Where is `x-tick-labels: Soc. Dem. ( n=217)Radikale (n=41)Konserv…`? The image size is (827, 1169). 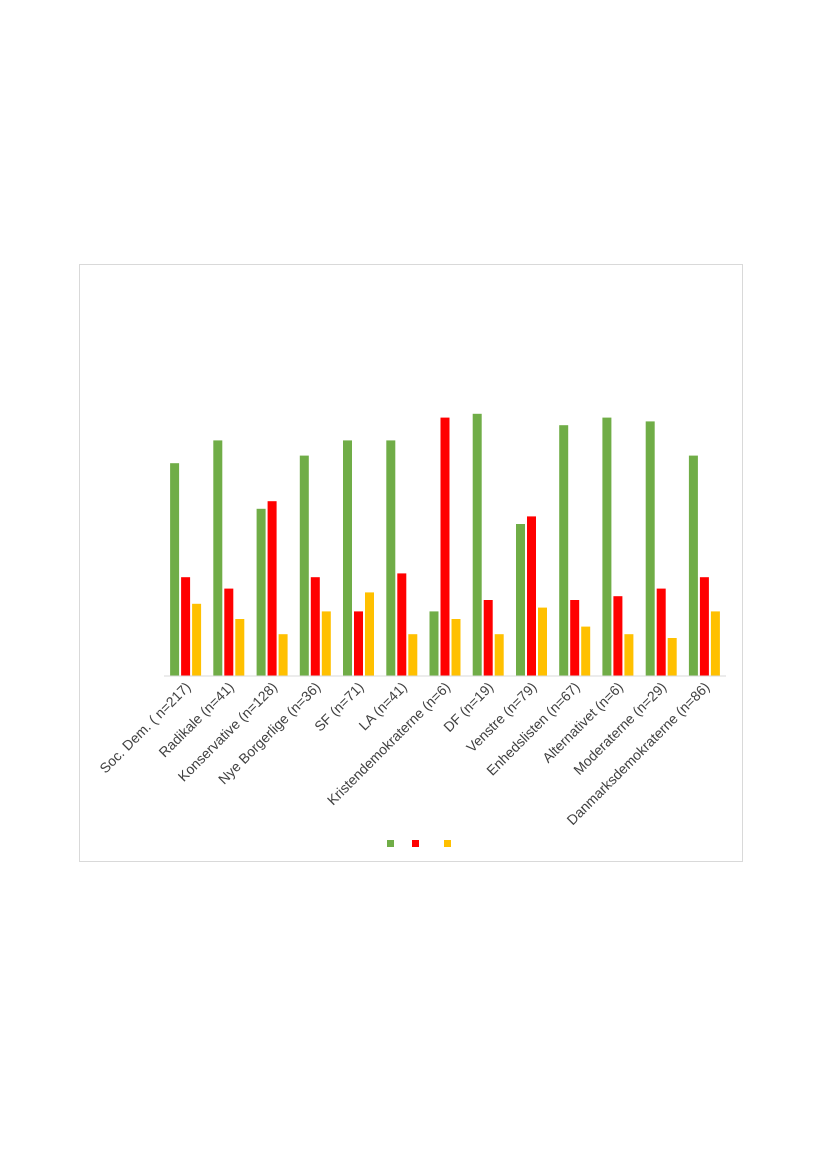
x-tick-labels: Soc. Dem. ( n=217)Radikale (n=41)Konserv… is located at coordinates (404, 753).